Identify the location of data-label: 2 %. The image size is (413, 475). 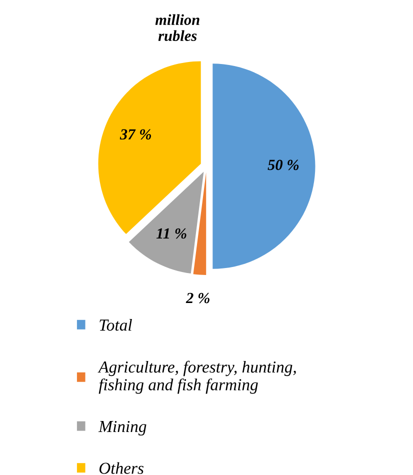
(198, 298).